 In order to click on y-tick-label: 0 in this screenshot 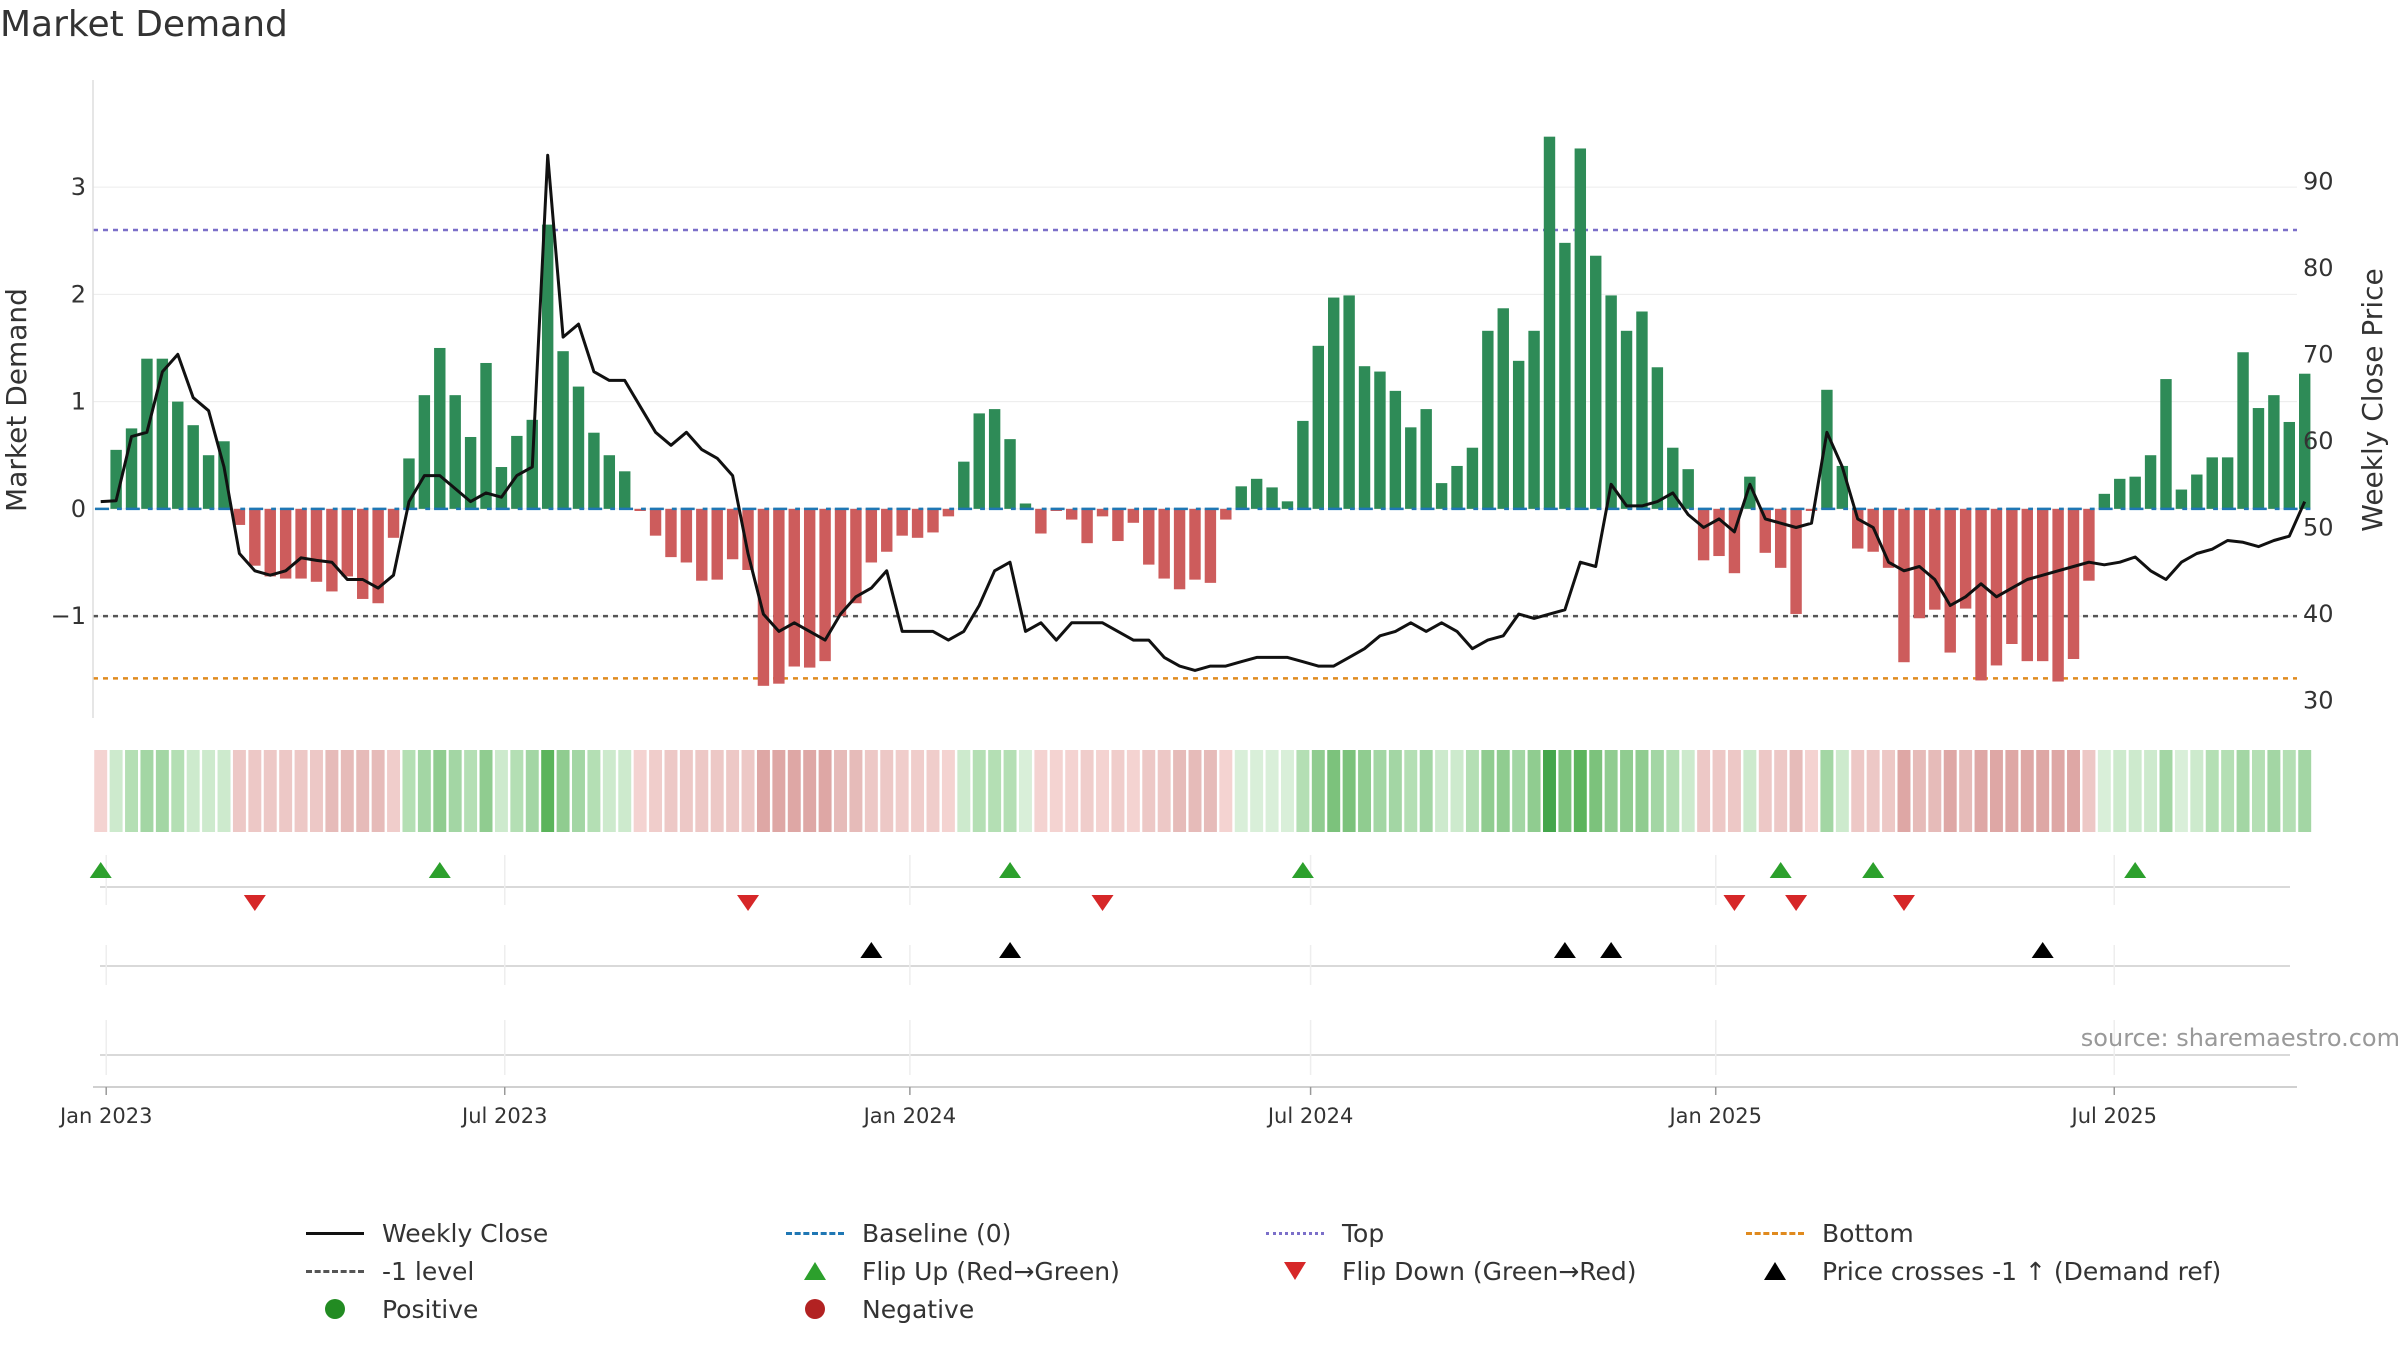, I will do `click(78, 509)`.